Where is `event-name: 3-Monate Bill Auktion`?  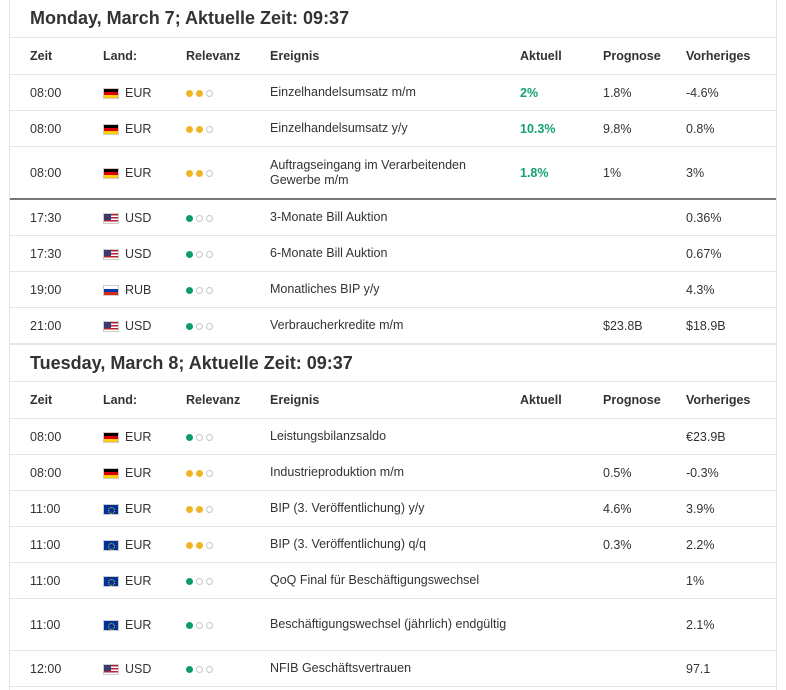
event-name: 3-Monate Bill Auktion is located at coordinates (395, 217).